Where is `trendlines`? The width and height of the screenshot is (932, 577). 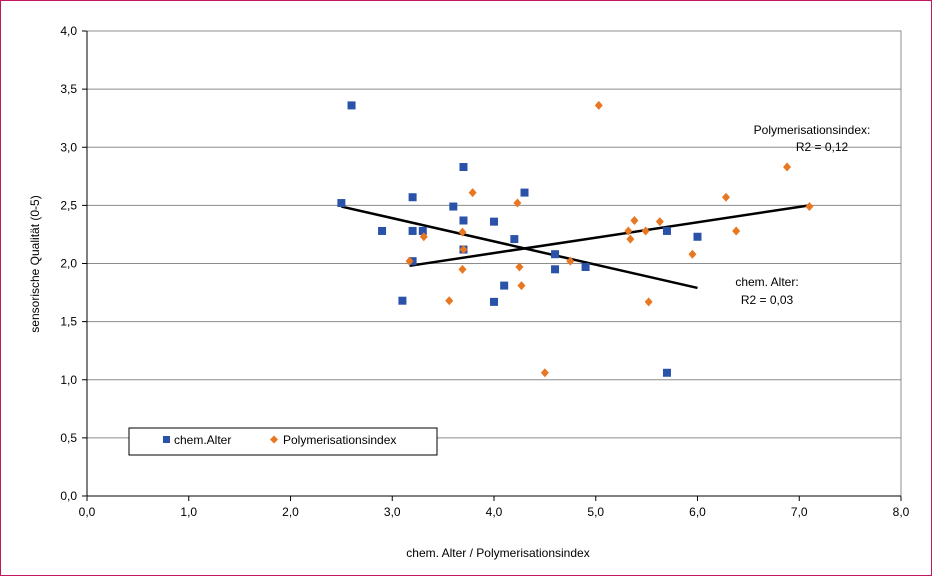
trendlines is located at coordinates (575, 247).